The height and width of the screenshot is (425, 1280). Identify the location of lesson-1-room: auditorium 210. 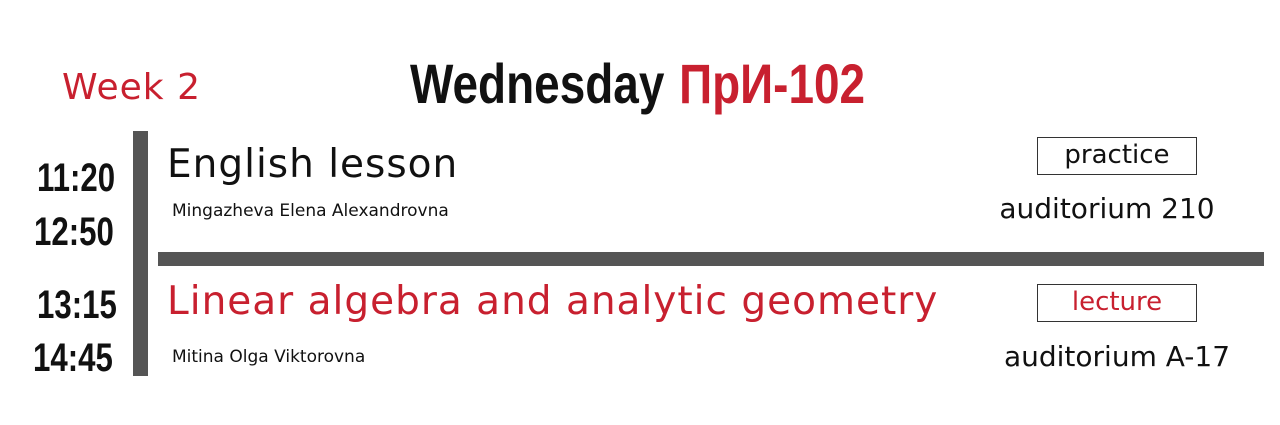
(1107, 208).